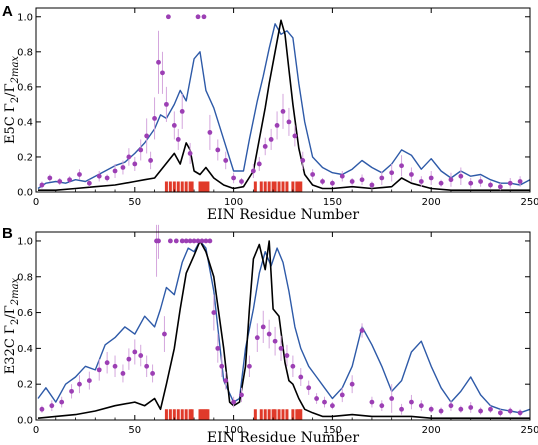 The height and width of the screenshot is (445, 538). What do you see at coordinates (529, 202) in the screenshot?
I see `x-tick-label: 250` at bounding box center [529, 202].